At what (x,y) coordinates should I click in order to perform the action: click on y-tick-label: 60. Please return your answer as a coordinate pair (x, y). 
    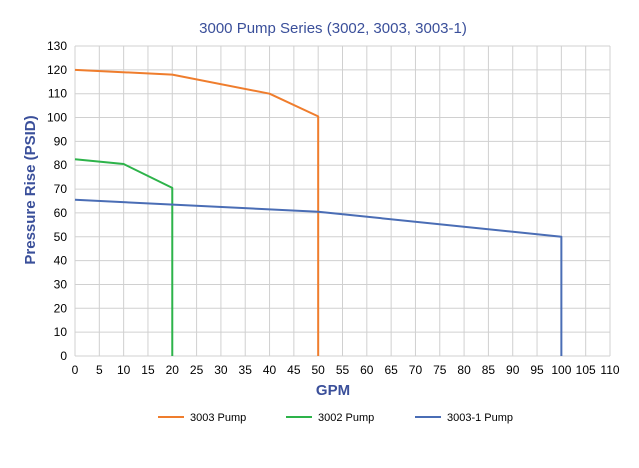
    Looking at the image, I should click on (61, 213).